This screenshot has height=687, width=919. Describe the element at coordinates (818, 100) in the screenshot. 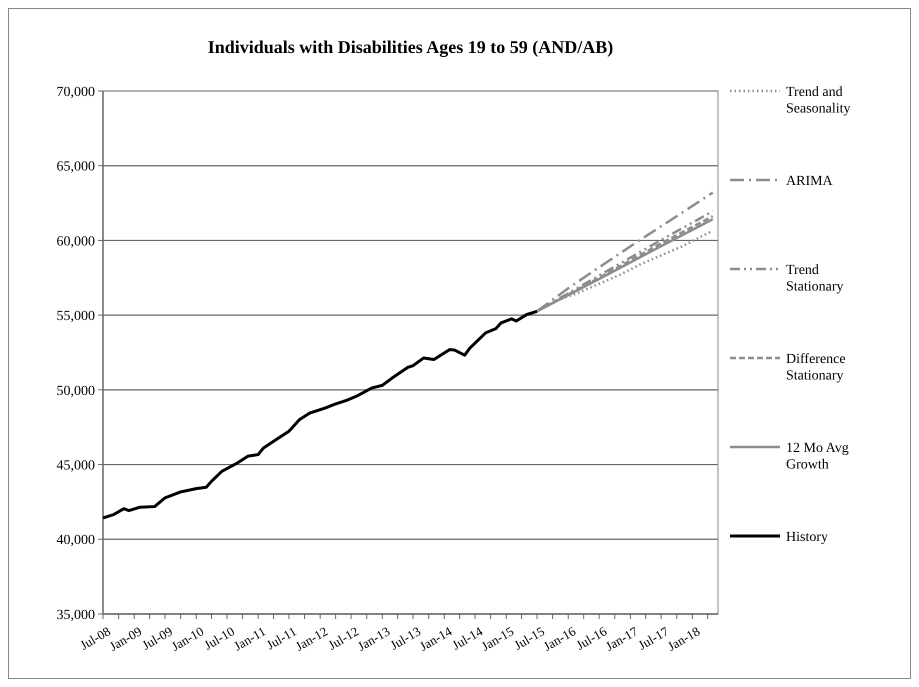

I see `legend-label: Trend and Seasonality` at that location.